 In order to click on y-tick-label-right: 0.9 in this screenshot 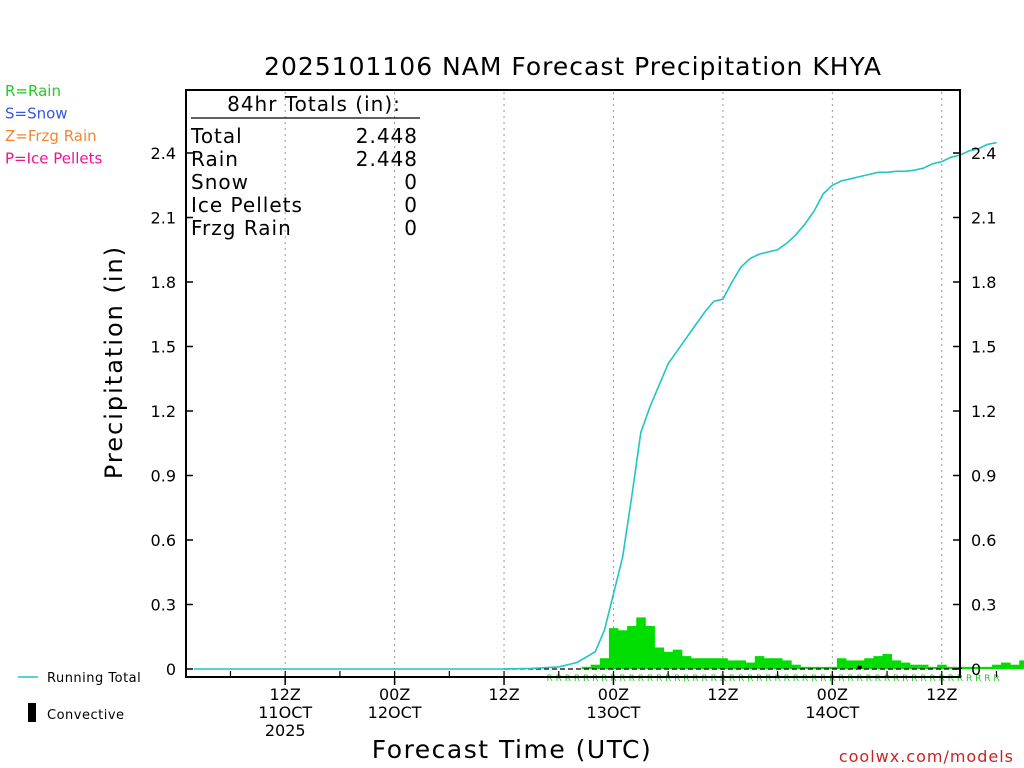, I will do `click(983, 476)`.